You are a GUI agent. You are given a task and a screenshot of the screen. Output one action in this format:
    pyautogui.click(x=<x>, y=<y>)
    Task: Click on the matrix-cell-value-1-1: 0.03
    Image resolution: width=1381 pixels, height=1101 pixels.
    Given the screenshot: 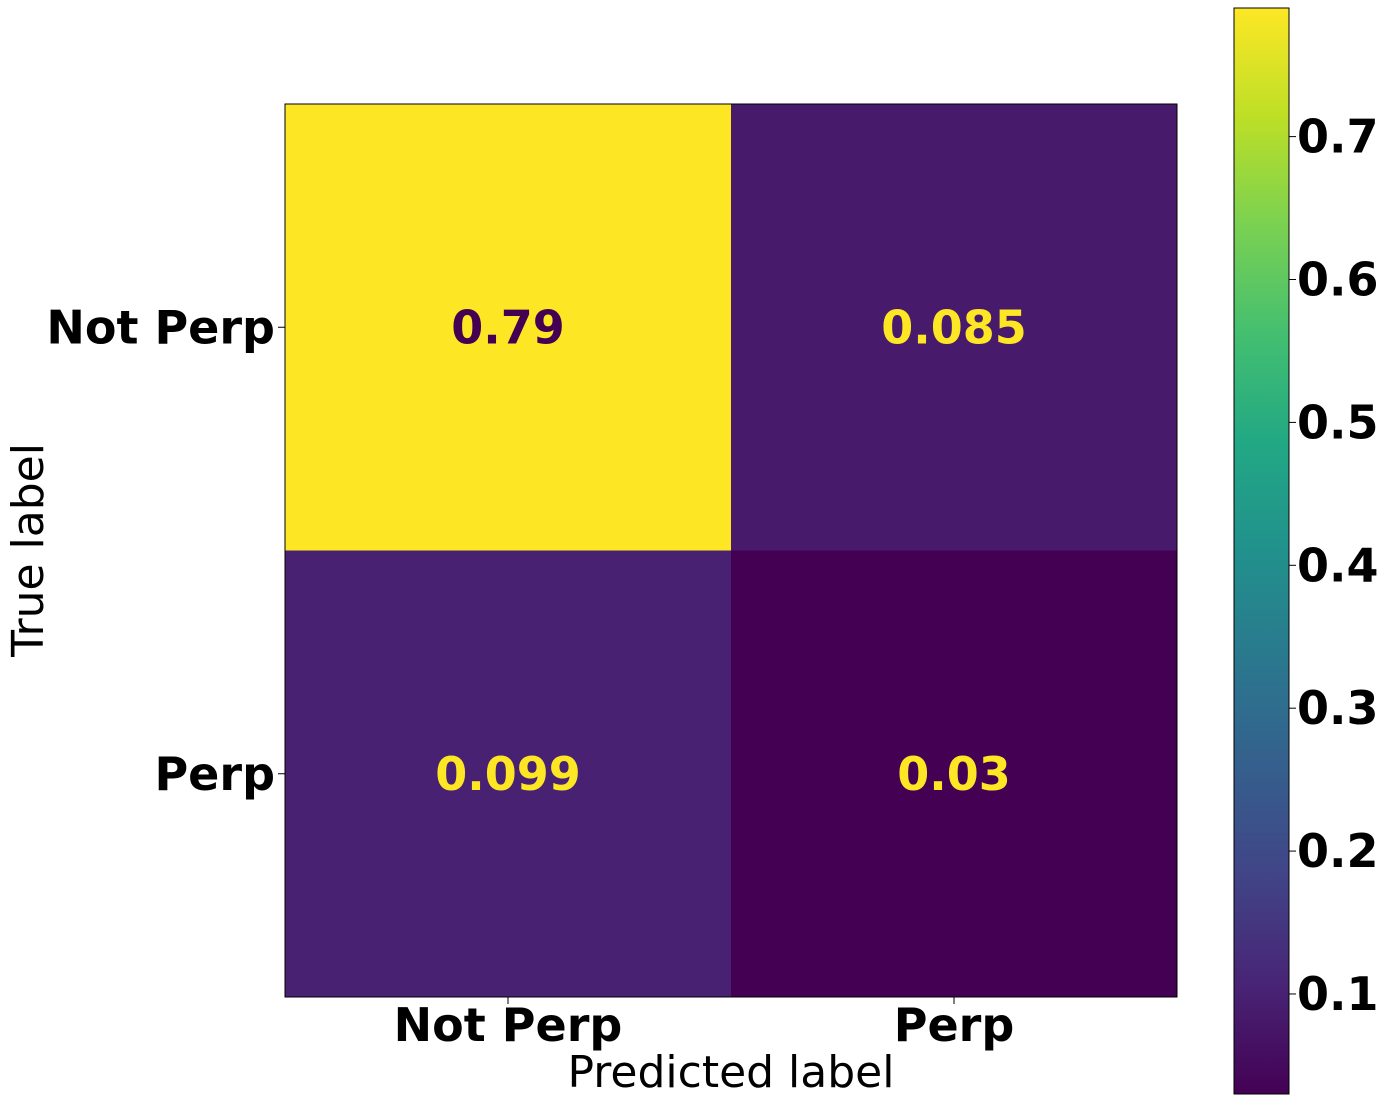 What is the action you would take?
    pyautogui.click(x=954, y=774)
    